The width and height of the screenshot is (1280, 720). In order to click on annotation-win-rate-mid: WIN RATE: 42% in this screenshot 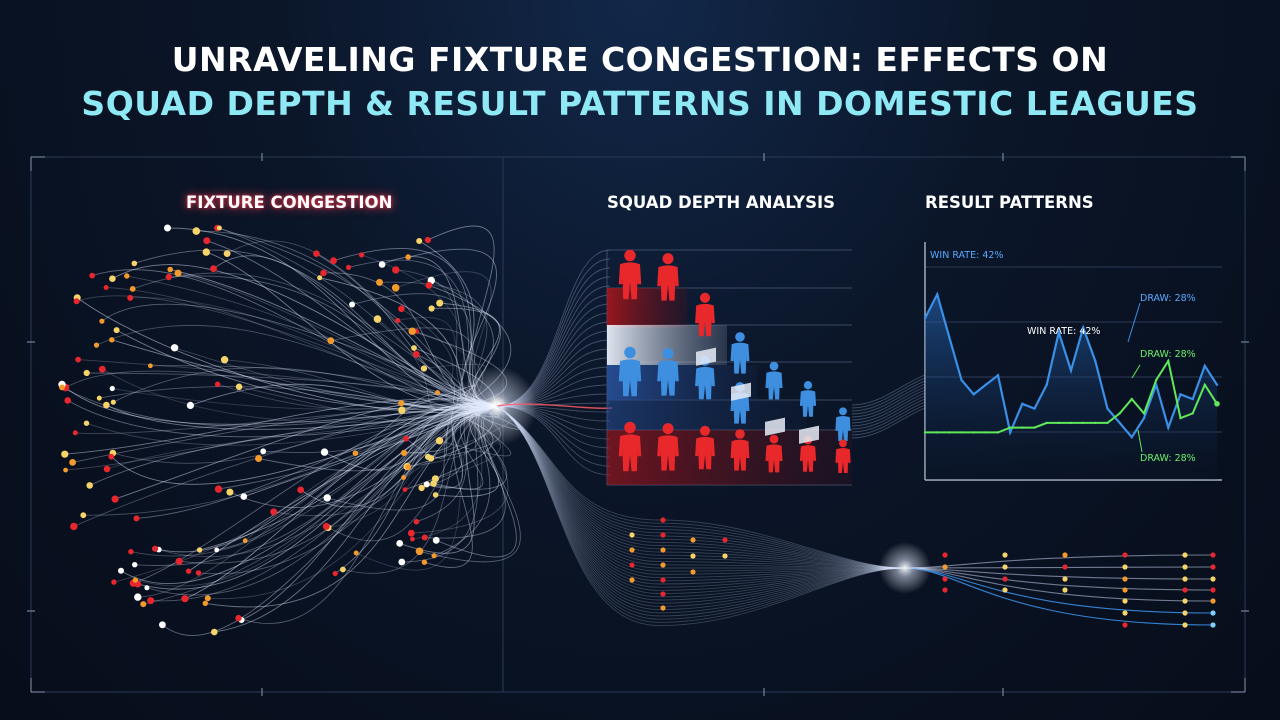, I will do `click(1063, 331)`.